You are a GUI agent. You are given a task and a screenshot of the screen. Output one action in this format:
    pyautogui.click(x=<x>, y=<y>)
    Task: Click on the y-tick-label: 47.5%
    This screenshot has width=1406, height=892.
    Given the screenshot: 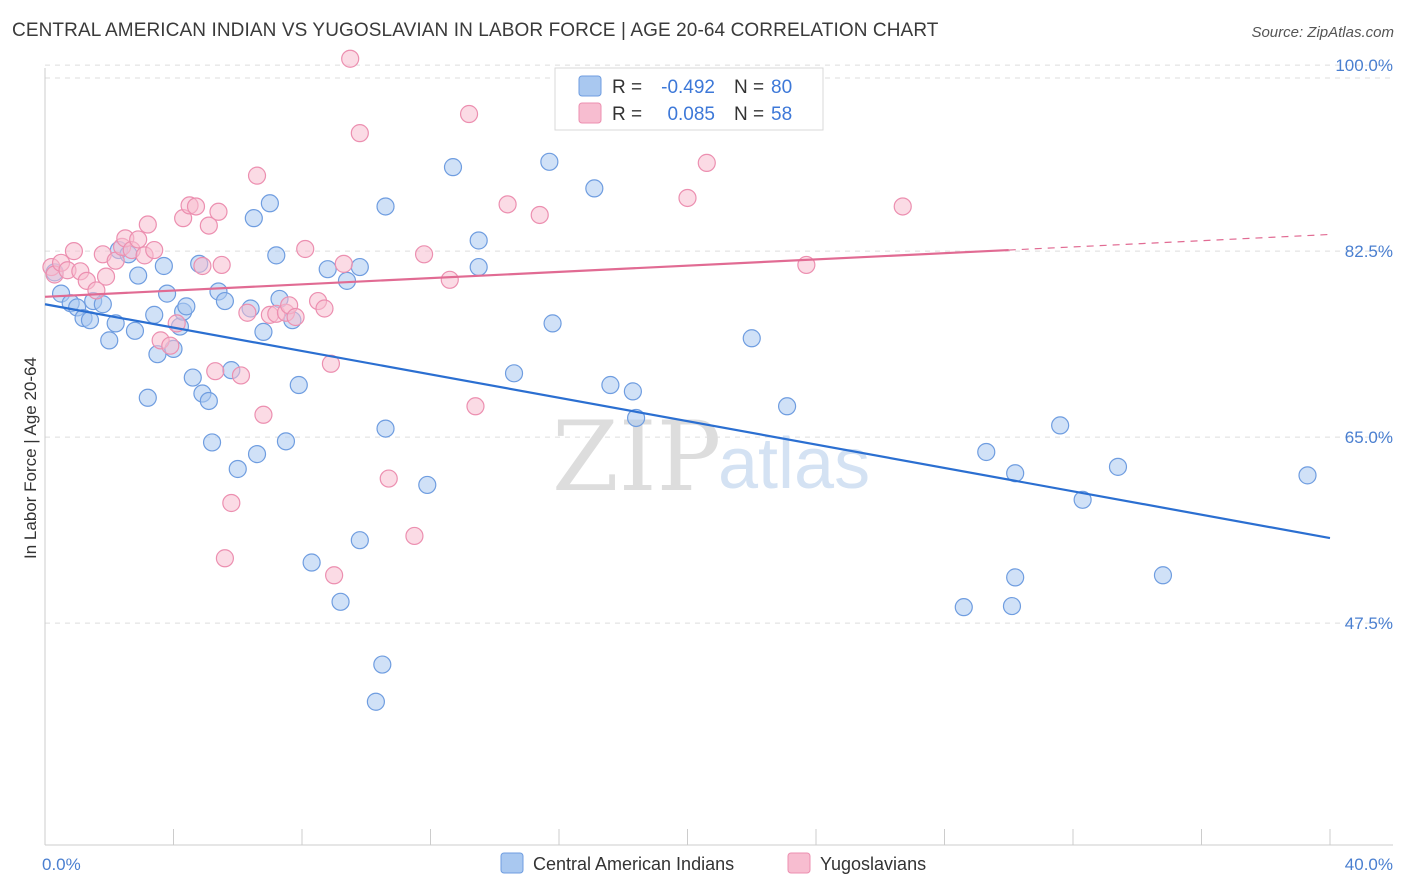 What is the action you would take?
    pyautogui.click(x=1369, y=623)
    